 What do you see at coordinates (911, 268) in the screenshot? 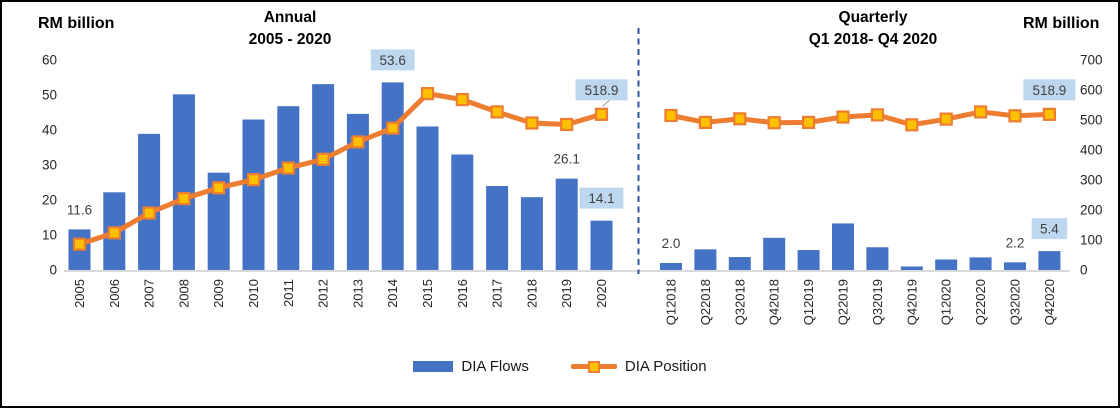
I see `quarterly-bar-Q42019` at bounding box center [911, 268].